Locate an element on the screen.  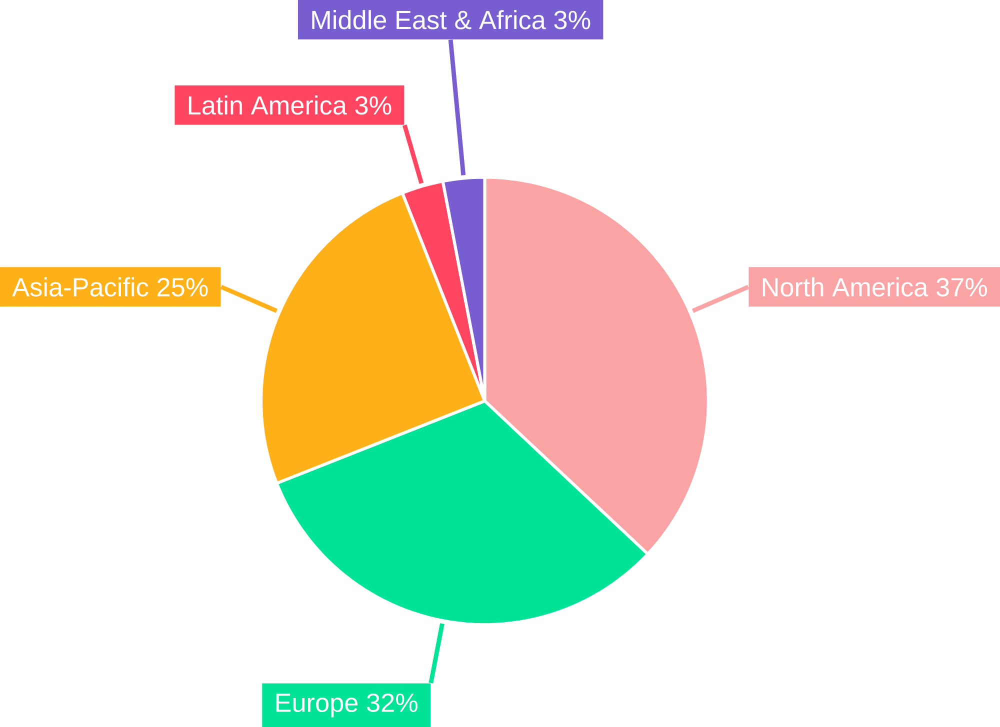
data-label: 37% is located at coordinates (961, 287).